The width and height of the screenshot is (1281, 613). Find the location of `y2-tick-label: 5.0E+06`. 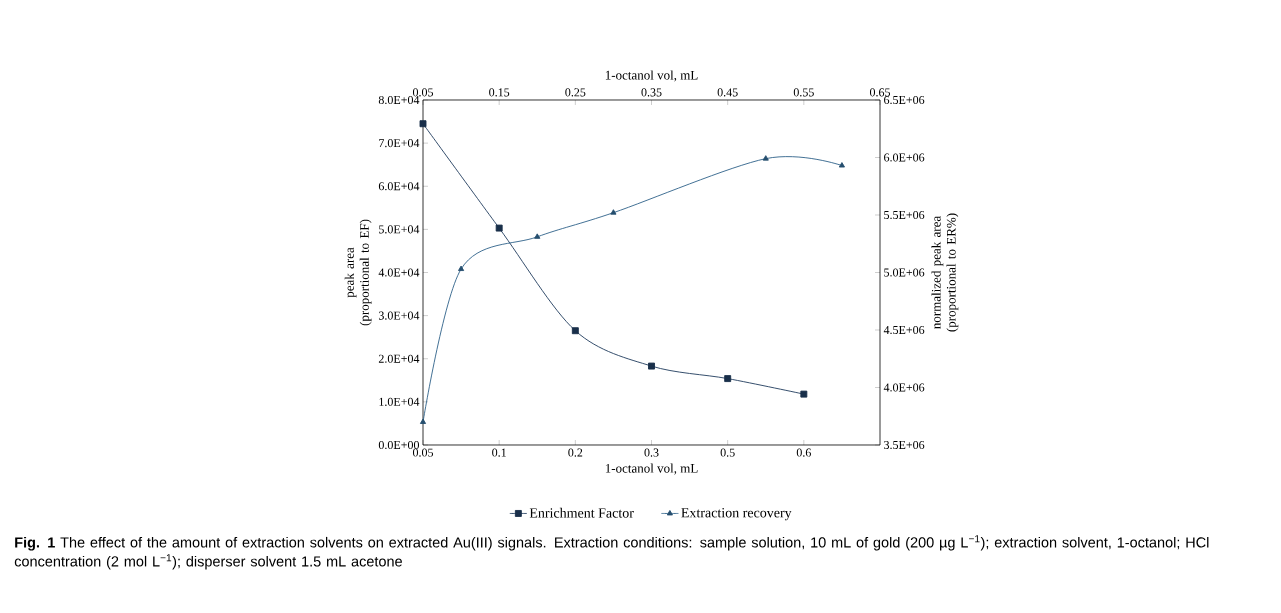

y2-tick-label: 5.0E+06 is located at coordinates (904, 272).